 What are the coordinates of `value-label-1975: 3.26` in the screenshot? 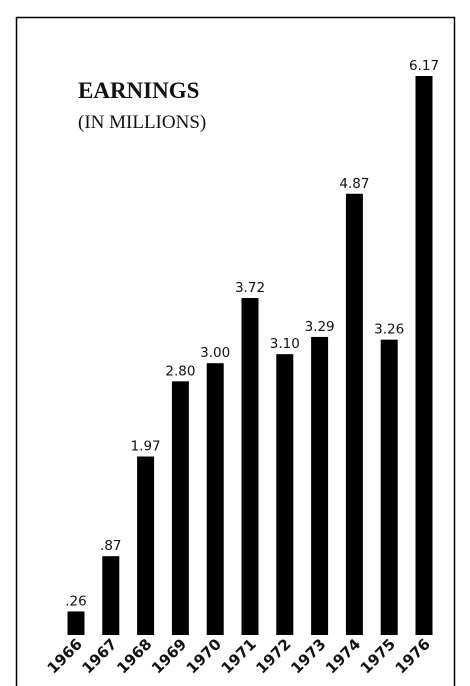 It's located at (389, 330).